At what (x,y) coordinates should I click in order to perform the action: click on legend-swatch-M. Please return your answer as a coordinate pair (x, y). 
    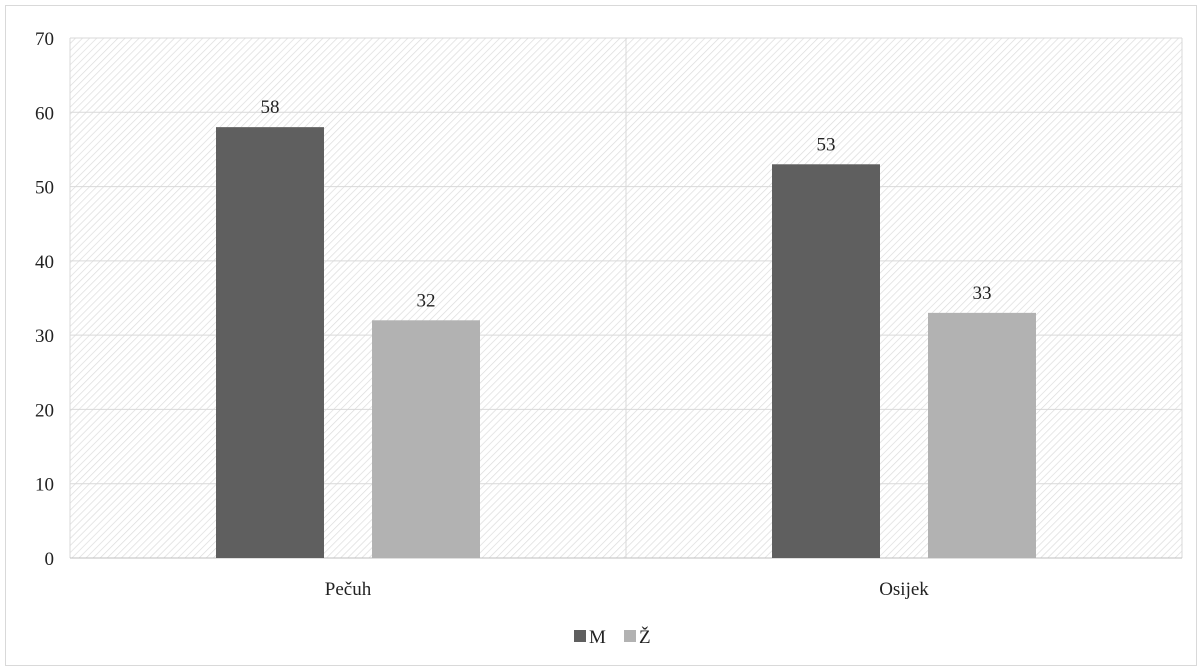
    Looking at the image, I should click on (580, 636).